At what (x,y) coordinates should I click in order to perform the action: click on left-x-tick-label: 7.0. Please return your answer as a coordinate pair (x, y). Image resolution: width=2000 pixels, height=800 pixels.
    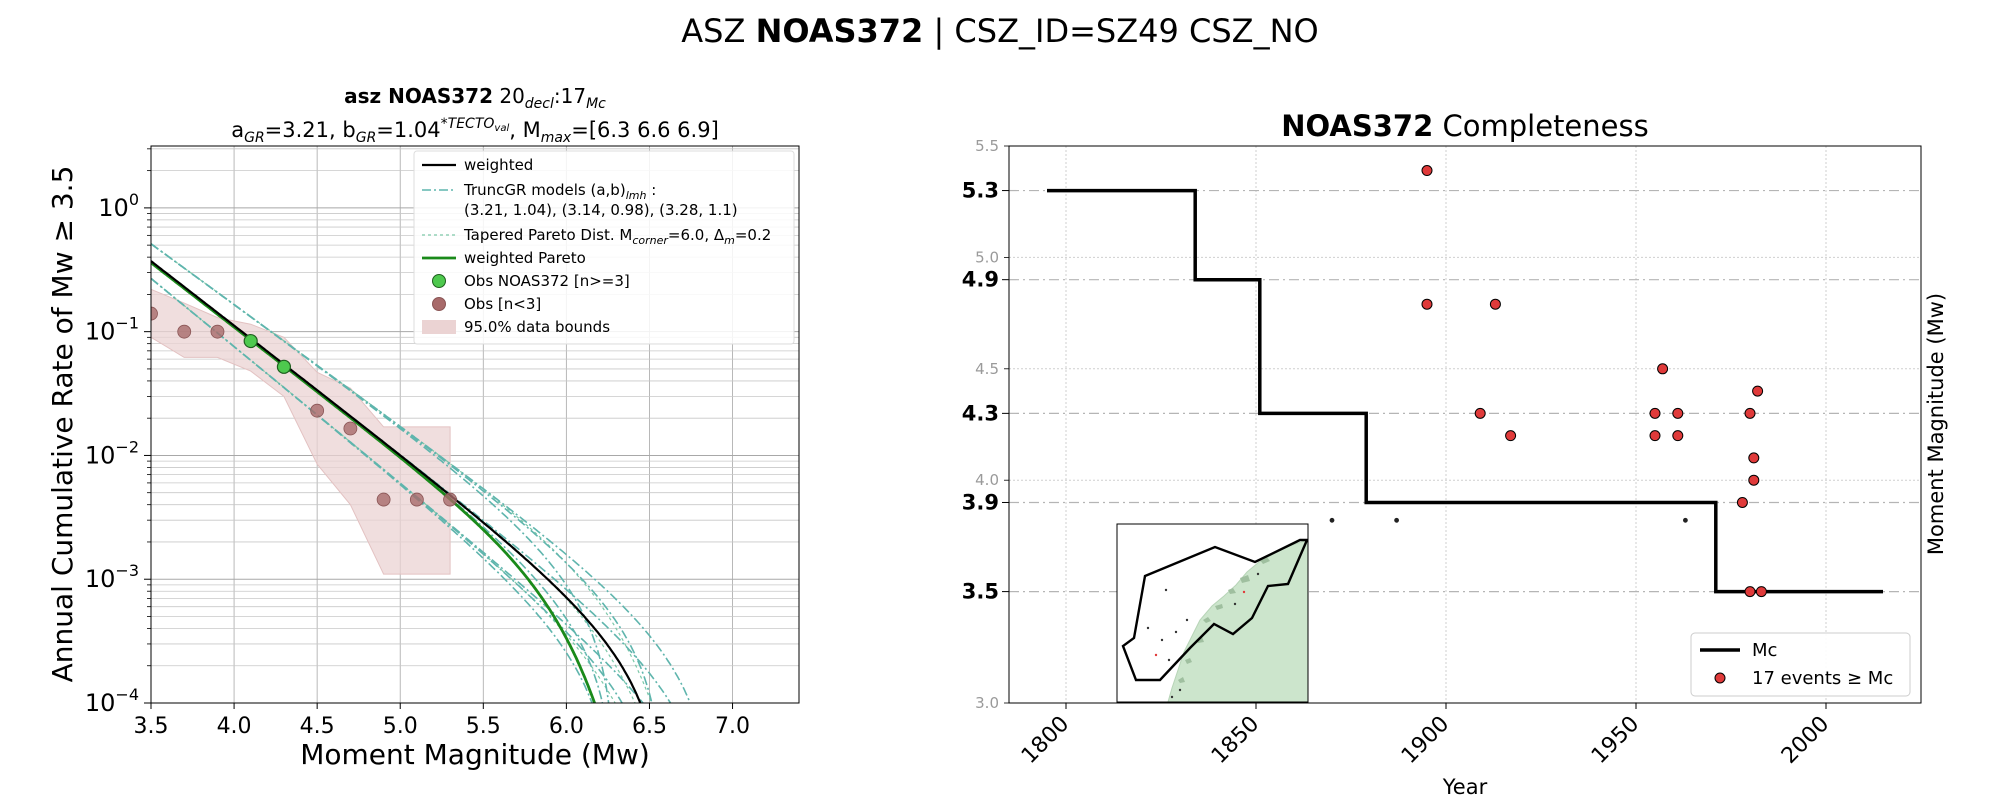
    Looking at the image, I should click on (732, 726).